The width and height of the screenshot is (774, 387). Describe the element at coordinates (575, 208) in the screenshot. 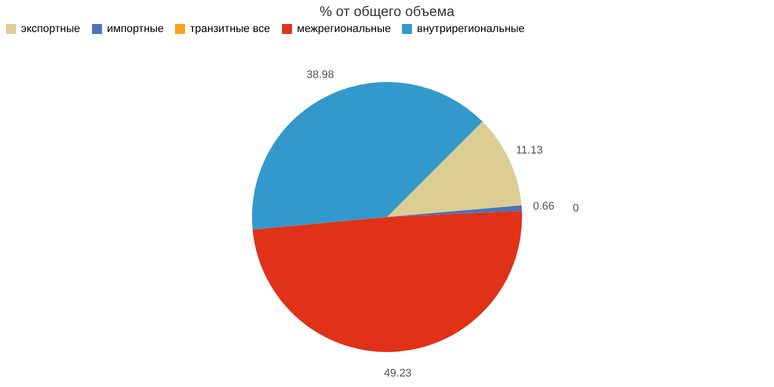

I see `text: 0` at that location.